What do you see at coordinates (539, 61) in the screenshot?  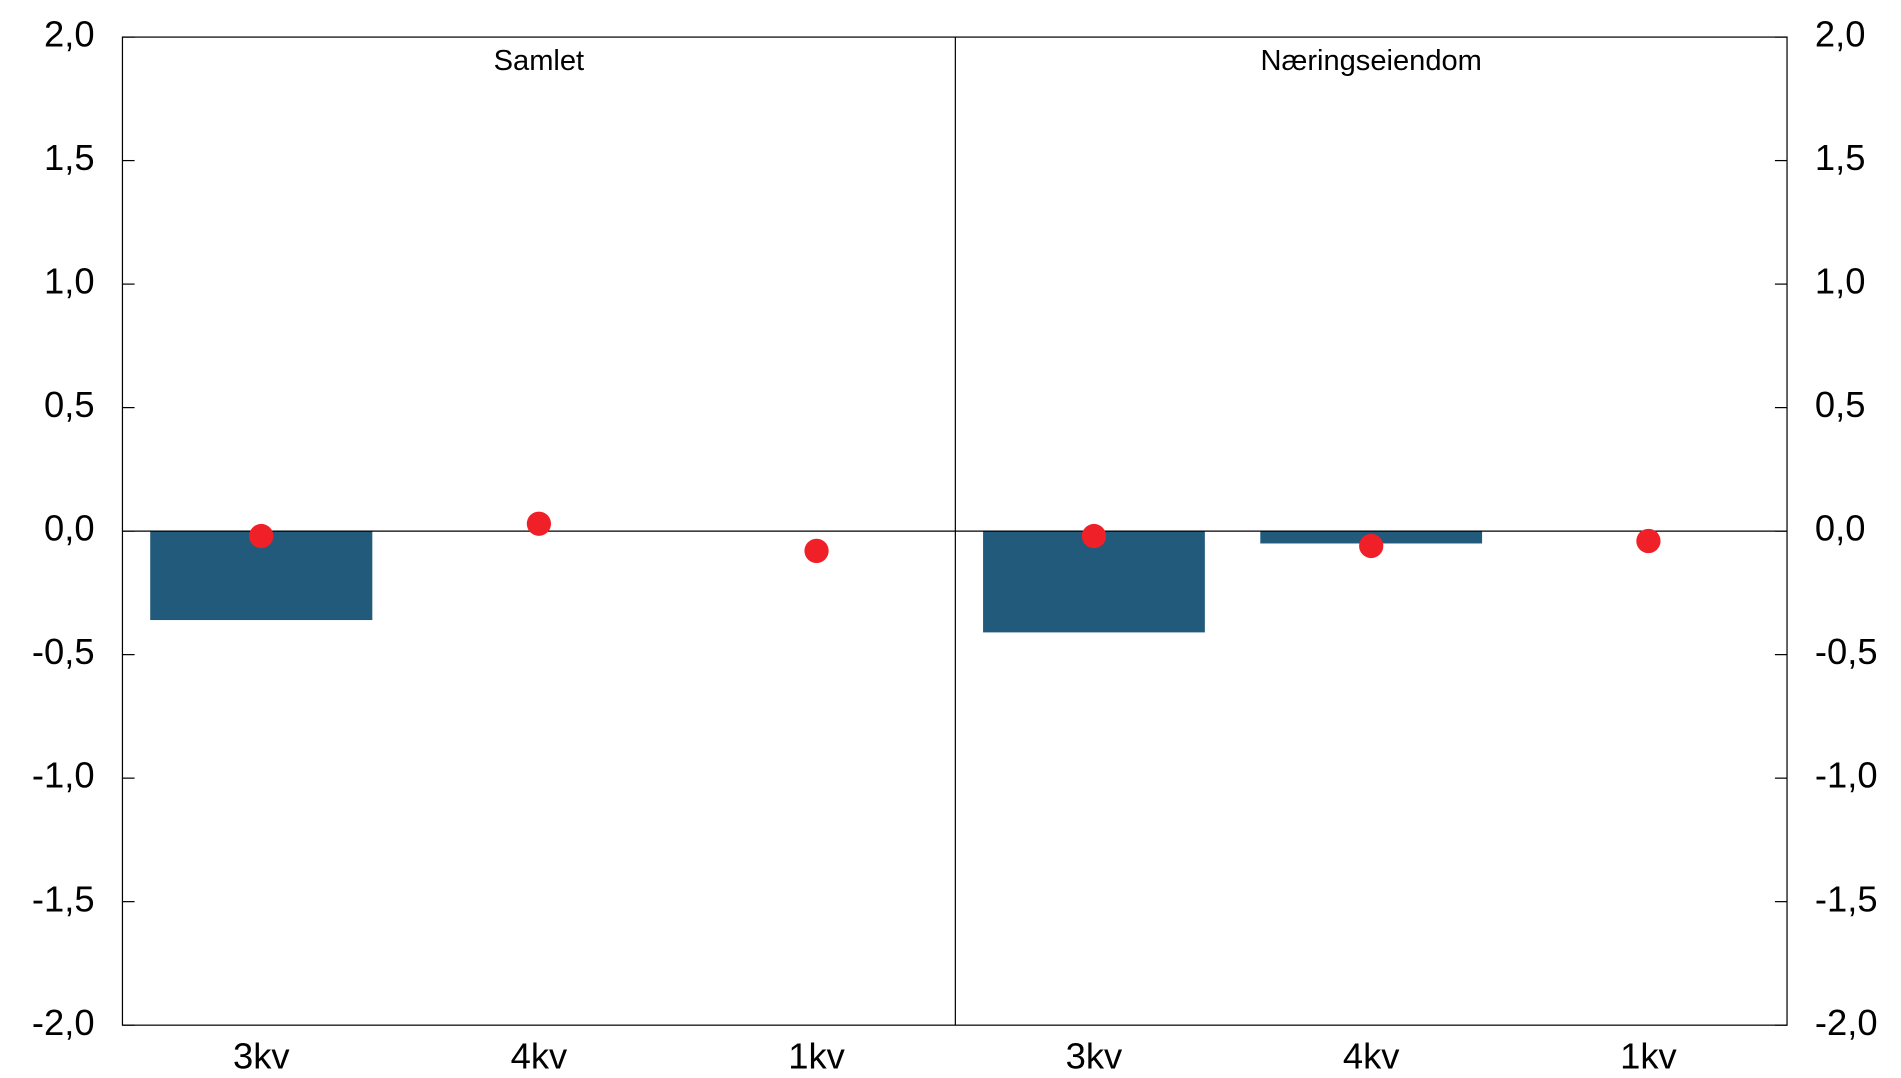 I see `panel-title: Samlet` at bounding box center [539, 61].